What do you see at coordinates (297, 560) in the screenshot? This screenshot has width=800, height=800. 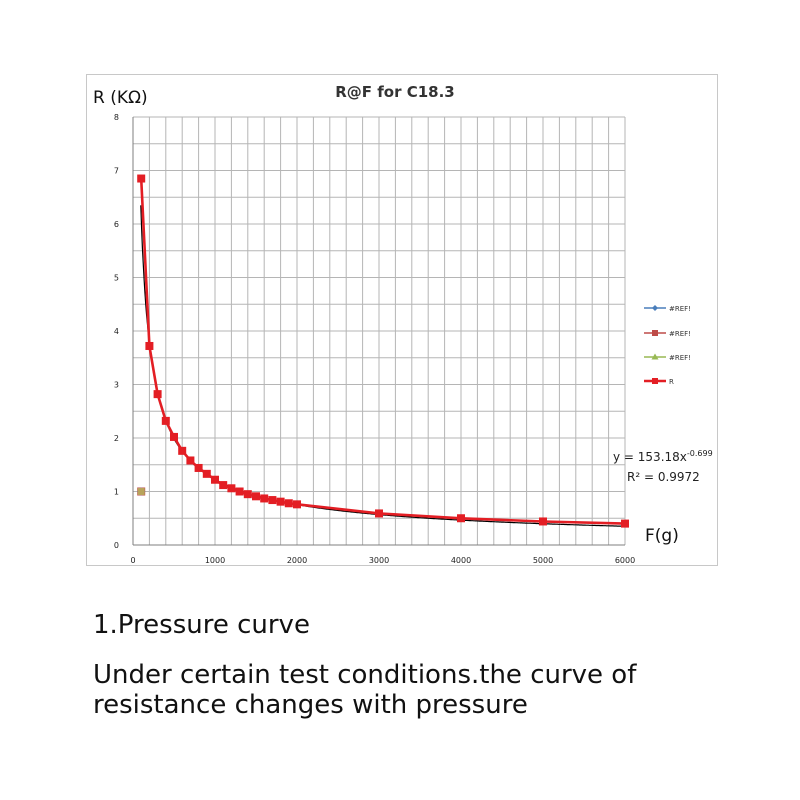 I see `x-tick-label: 2000` at bounding box center [297, 560].